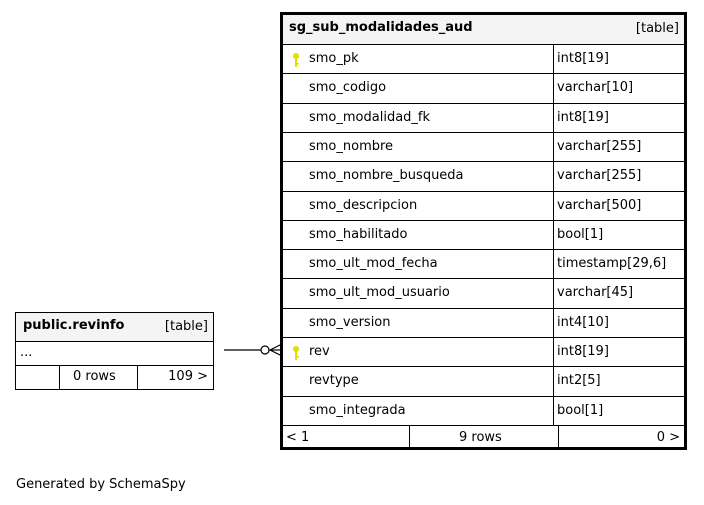  What do you see at coordinates (579, 381) in the screenshot?
I see `column-type: int2[5]` at bounding box center [579, 381].